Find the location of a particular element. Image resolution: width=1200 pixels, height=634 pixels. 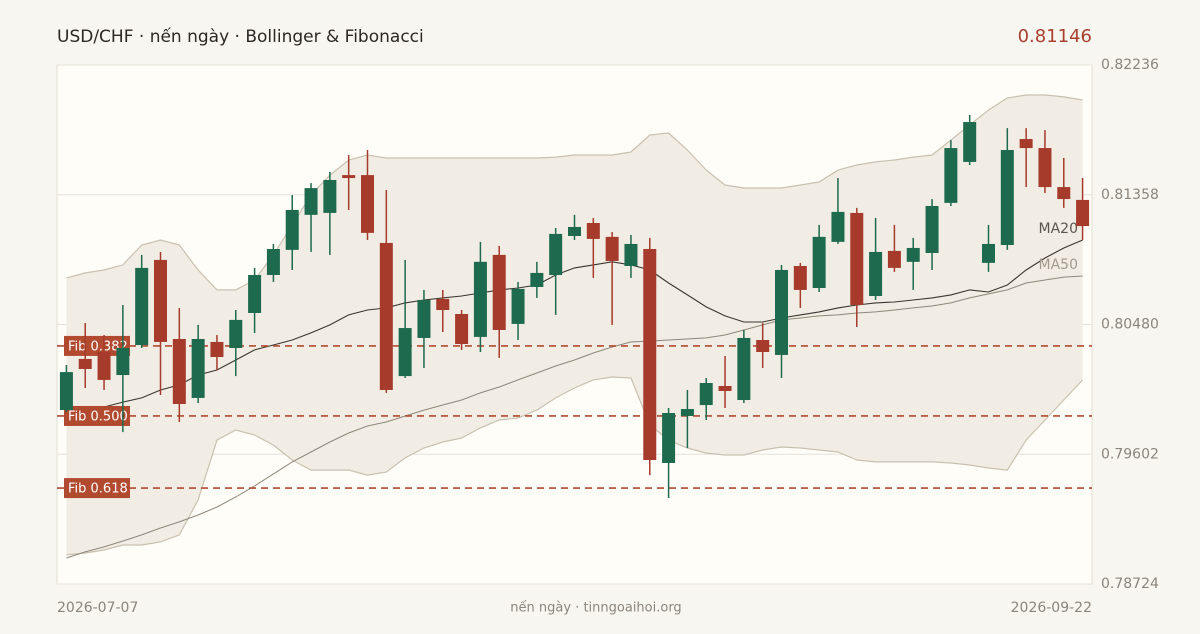

y-tick-label: 0.82236 is located at coordinates (1130, 65).